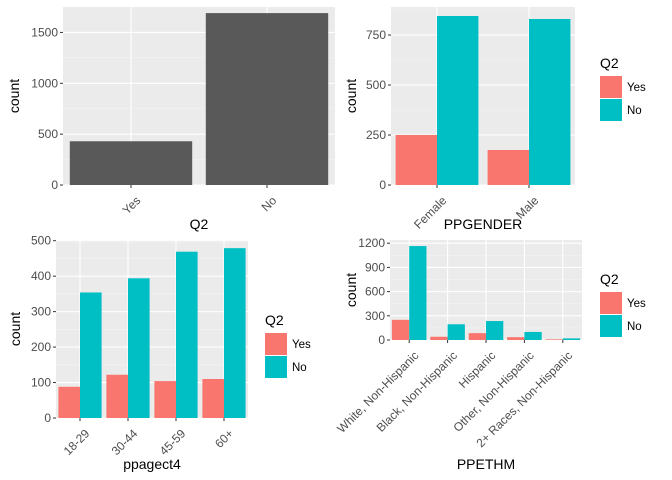  What do you see at coordinates (376, 135) in the screenshot?
I see `y-tick-label: 250` at bounding box center [376, 135].